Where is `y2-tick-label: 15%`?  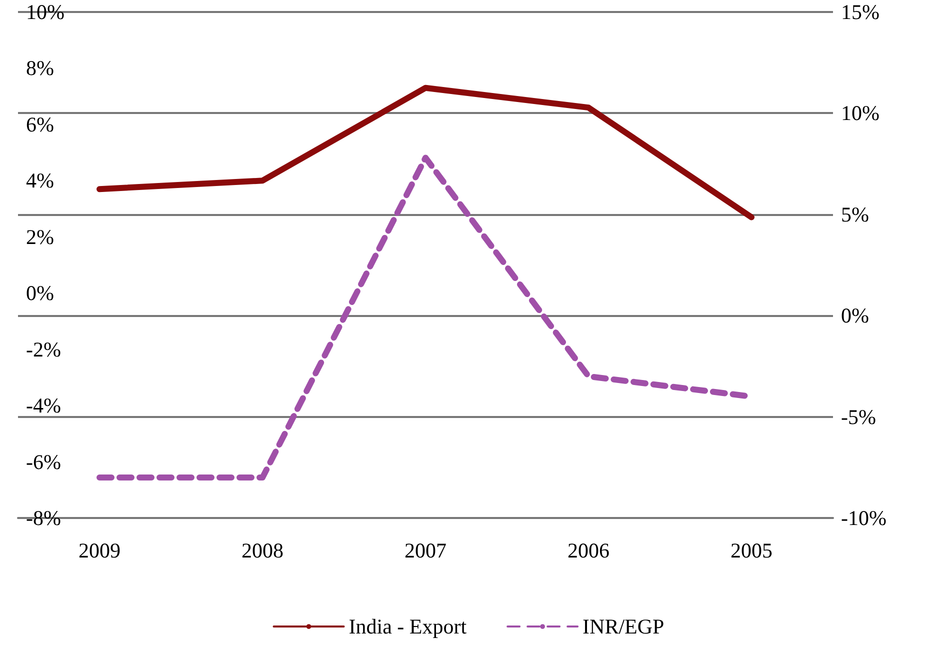
y2-tick-label: 15% is located at coordinates (860, 12).